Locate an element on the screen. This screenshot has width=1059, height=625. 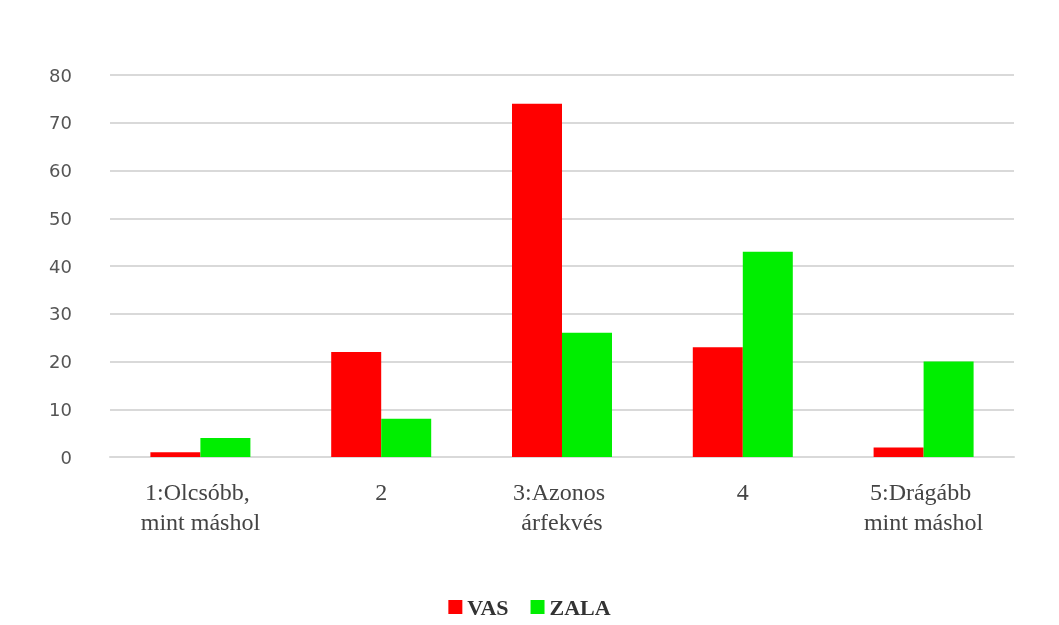
legend-label: VAS is located at coordinates (488, 607).